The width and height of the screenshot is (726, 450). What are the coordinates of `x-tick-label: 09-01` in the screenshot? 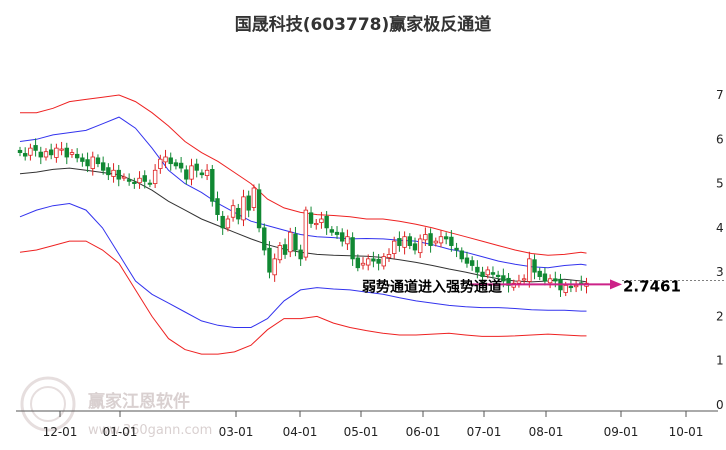 It's located at (621, 432).